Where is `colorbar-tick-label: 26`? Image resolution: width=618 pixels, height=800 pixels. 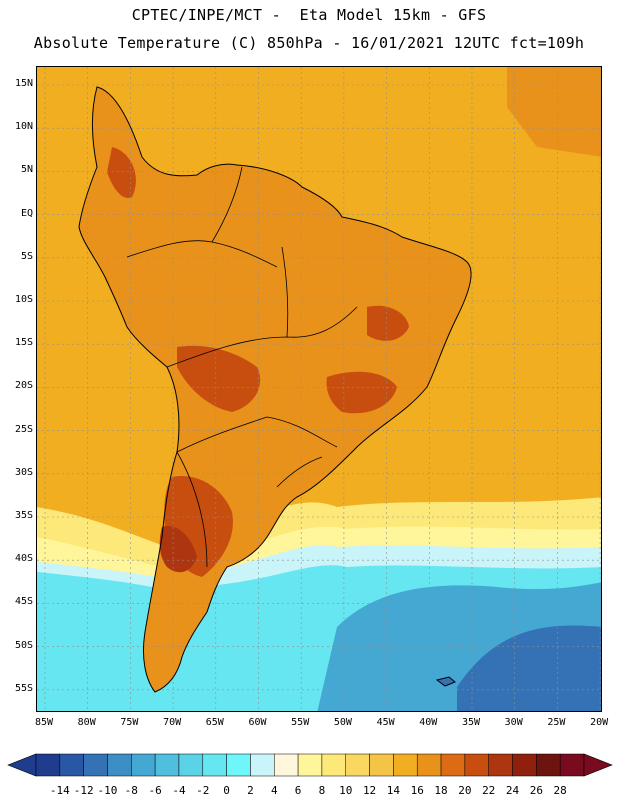
colorbar-tick-label: 26 is located at coordinates (536, 790).